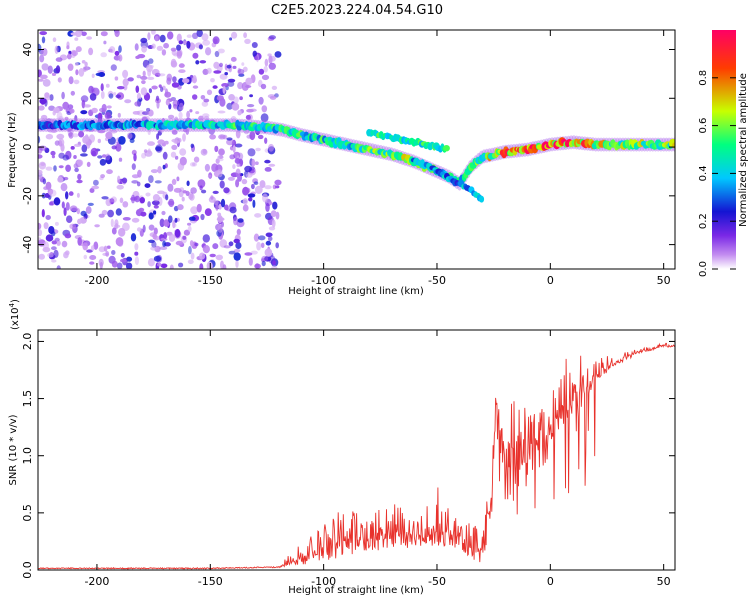 This screenshot has width=750, height=604. Describe the element at coordinates (550, 280) in the screenshot. I see `spectrogram-x-tick-label: 0` at that location.